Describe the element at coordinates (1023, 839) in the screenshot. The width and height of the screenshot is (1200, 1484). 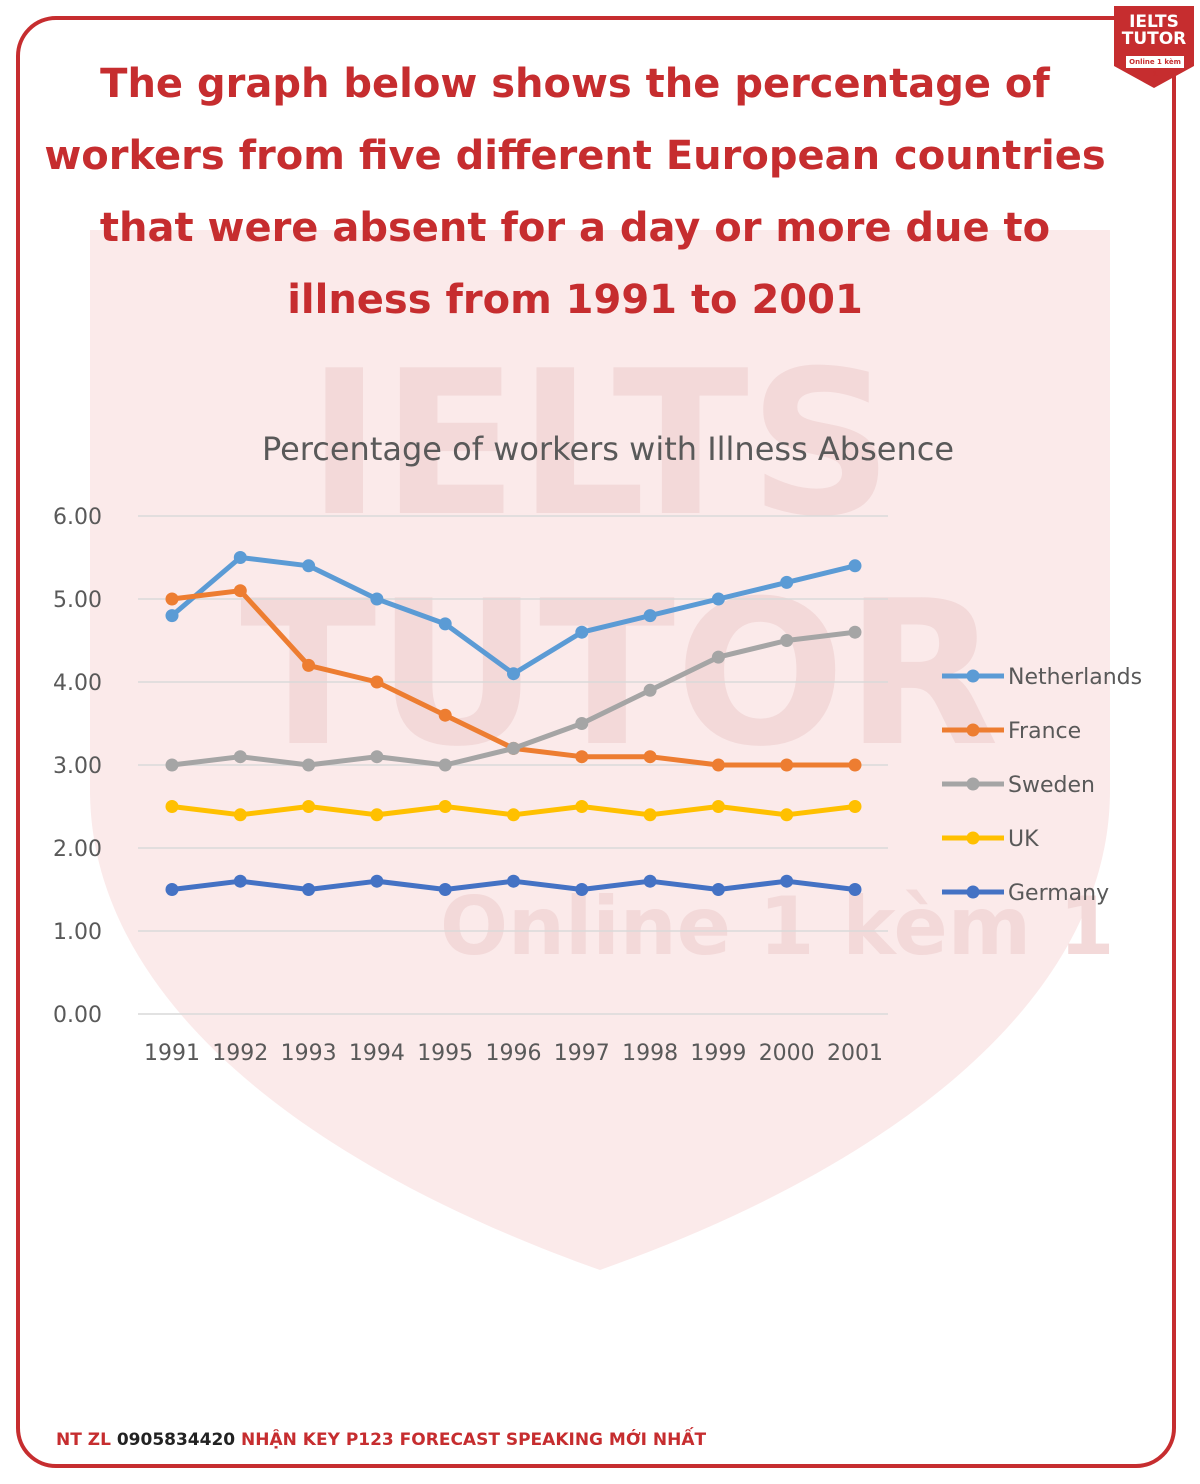
I see `legend-label: UK` at that location.